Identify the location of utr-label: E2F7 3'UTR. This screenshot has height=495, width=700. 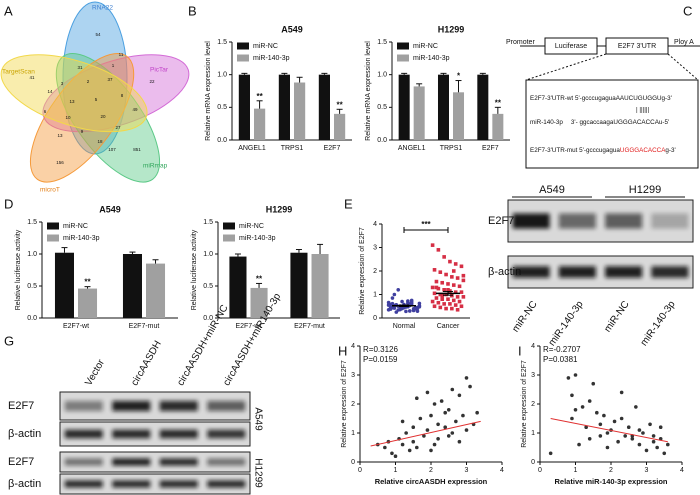
(637, 46).